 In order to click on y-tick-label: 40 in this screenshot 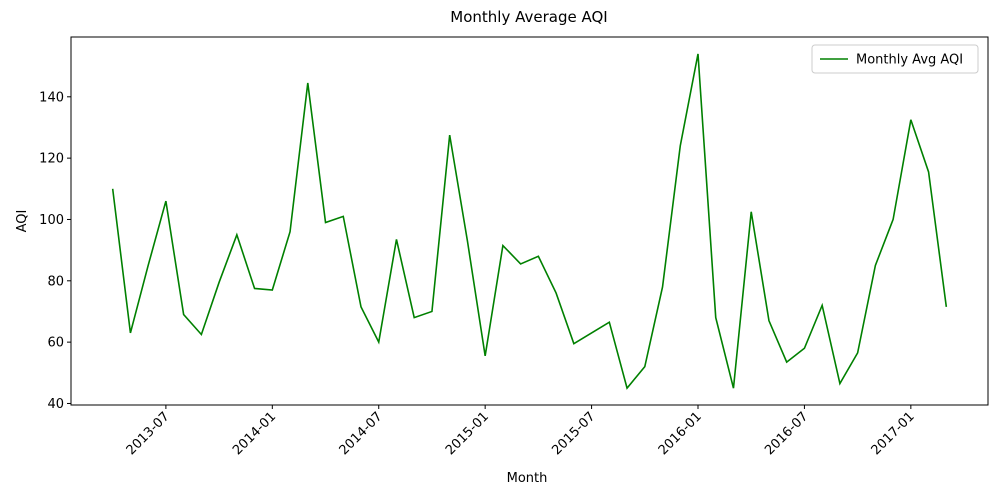, I will do `click(55, 404)`.